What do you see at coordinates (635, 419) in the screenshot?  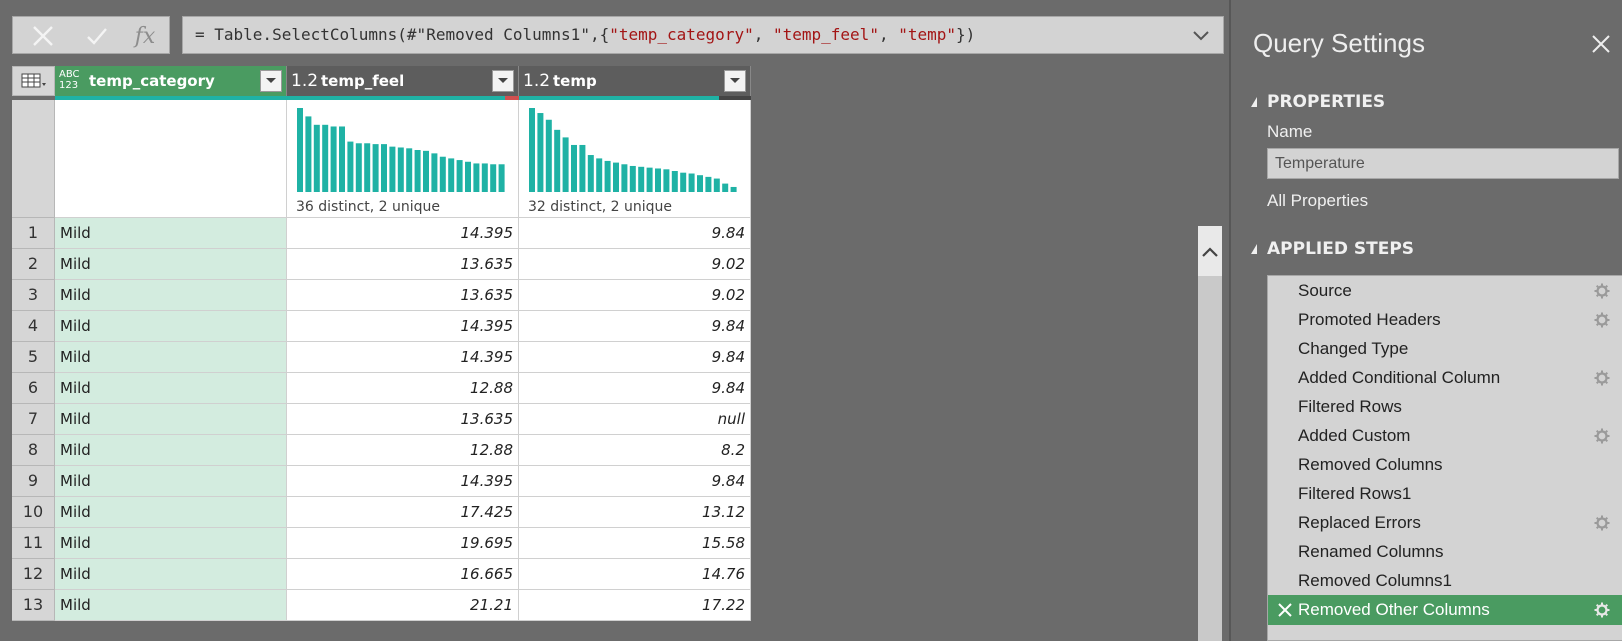 I see `cell-temp: null` at bounding box center [635, 419].